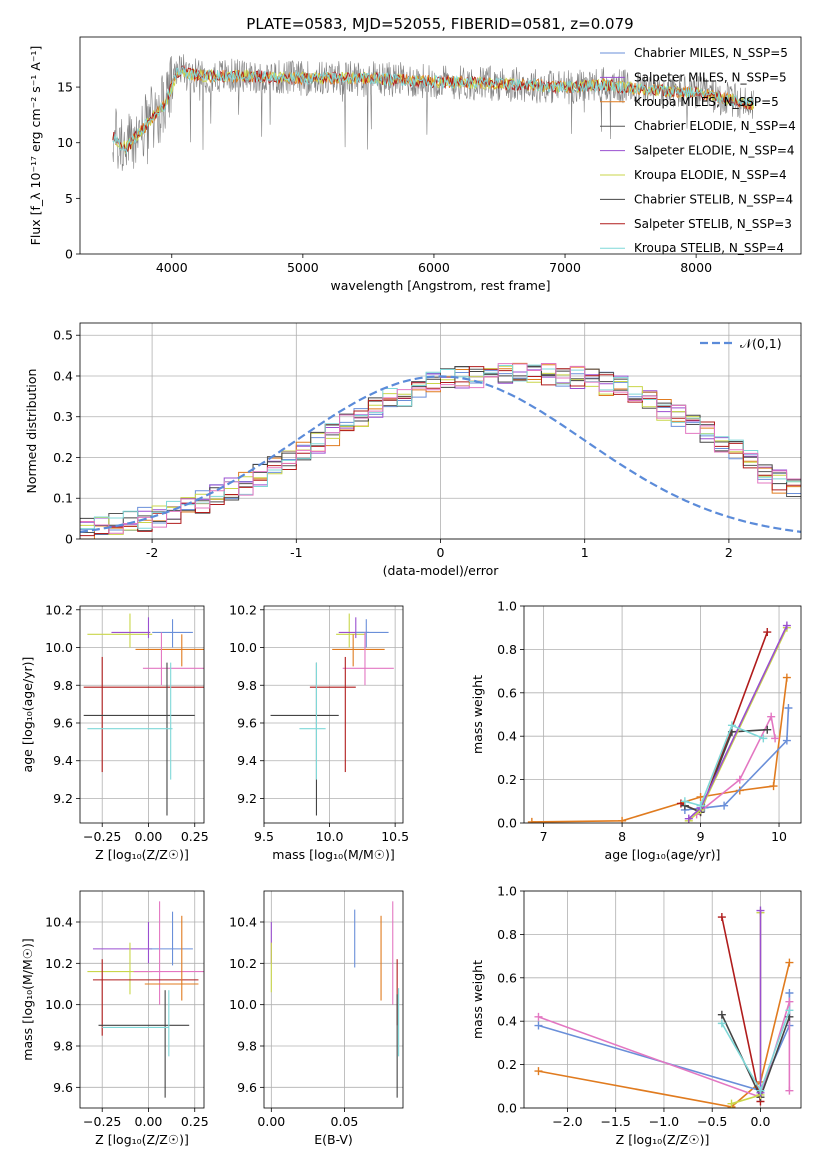  Describe the element at coordinates (31, 431) in the screenshot. I see `y-axis-label: Normed distribution` at that location.